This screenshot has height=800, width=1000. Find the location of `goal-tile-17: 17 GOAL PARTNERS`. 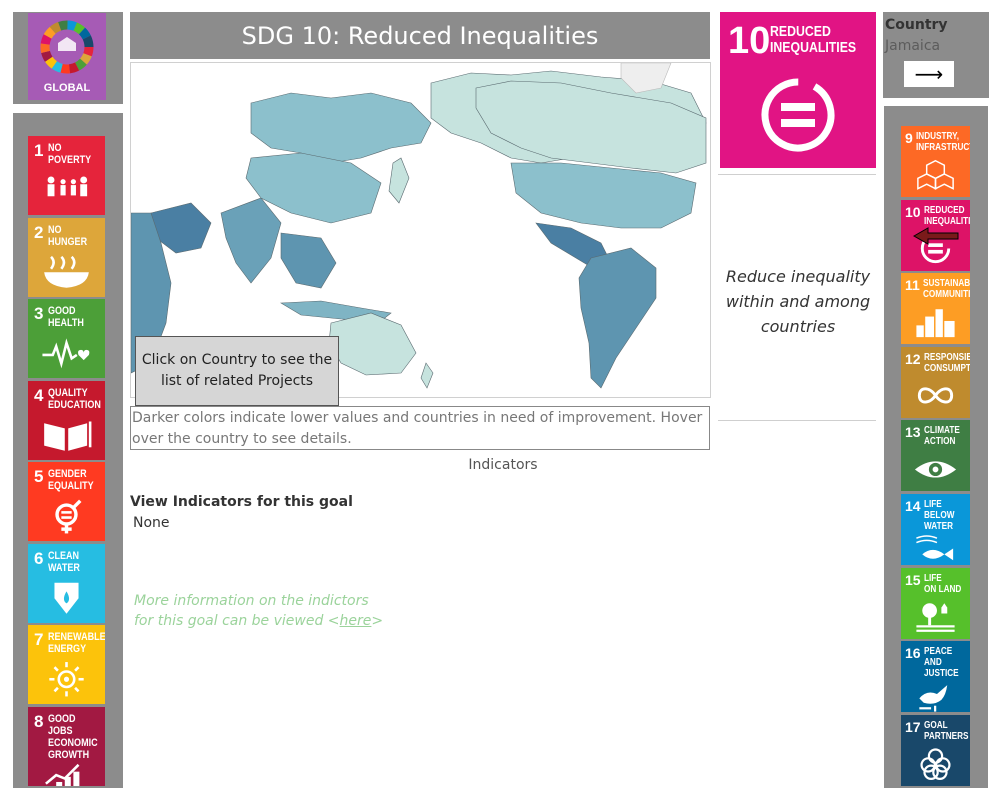

goal-tile-17: 17 GOAL PARTNERS is located at coordinates (935, 750).